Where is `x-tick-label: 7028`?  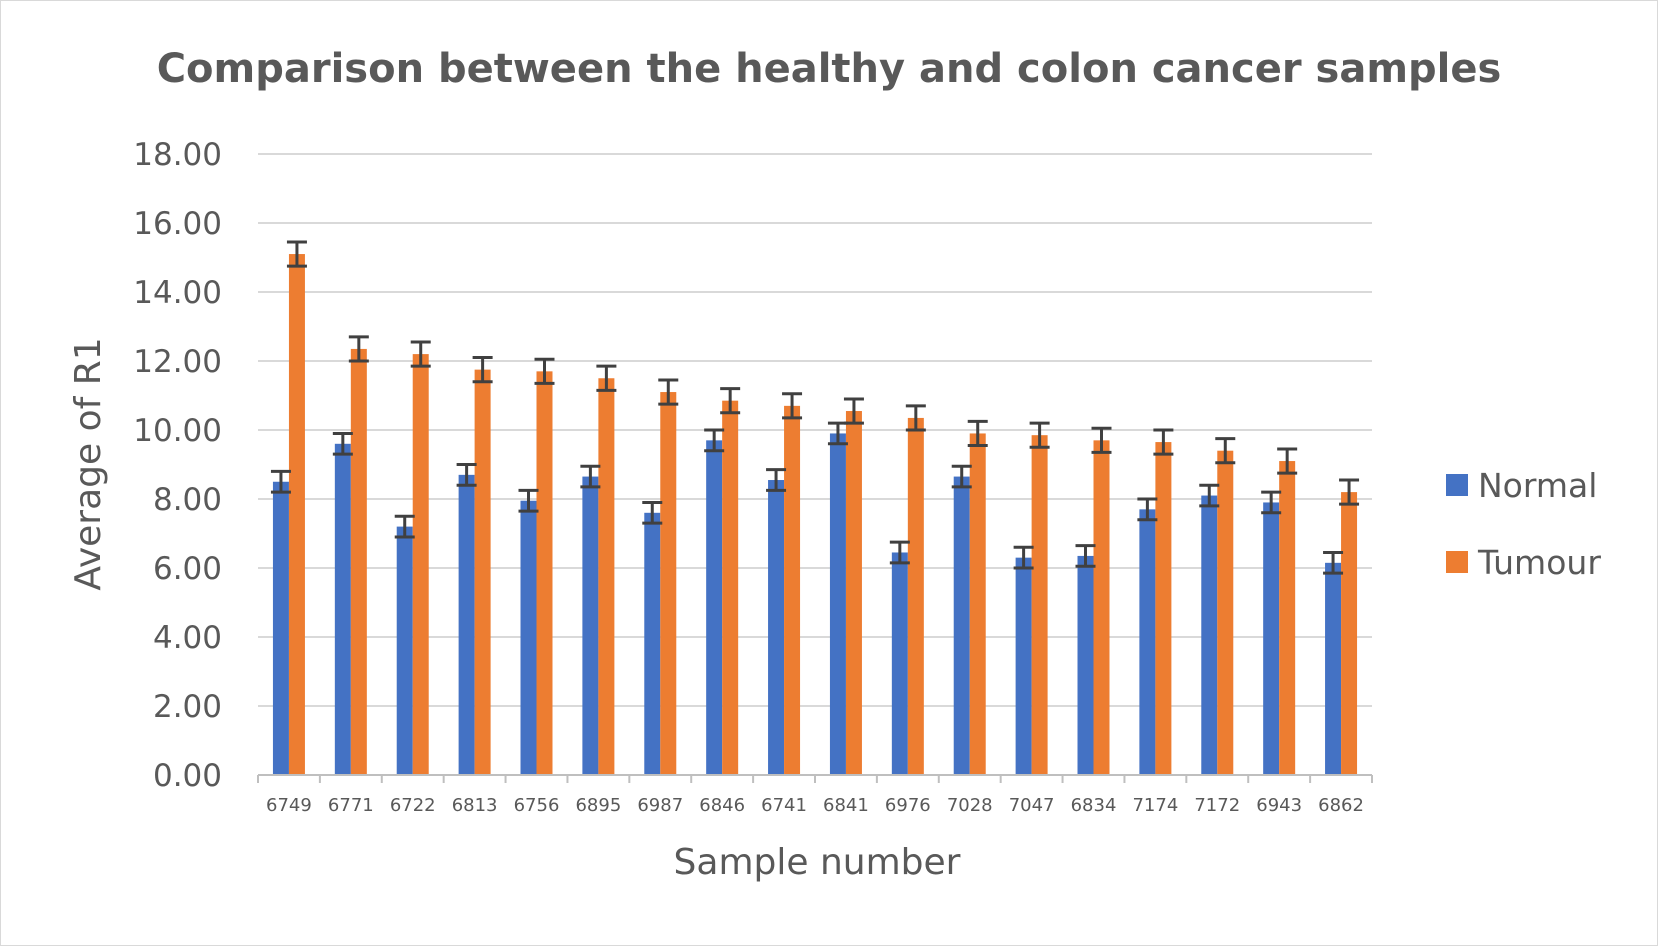
x-tick-label: 7028 is located at coordinates (970, 805).